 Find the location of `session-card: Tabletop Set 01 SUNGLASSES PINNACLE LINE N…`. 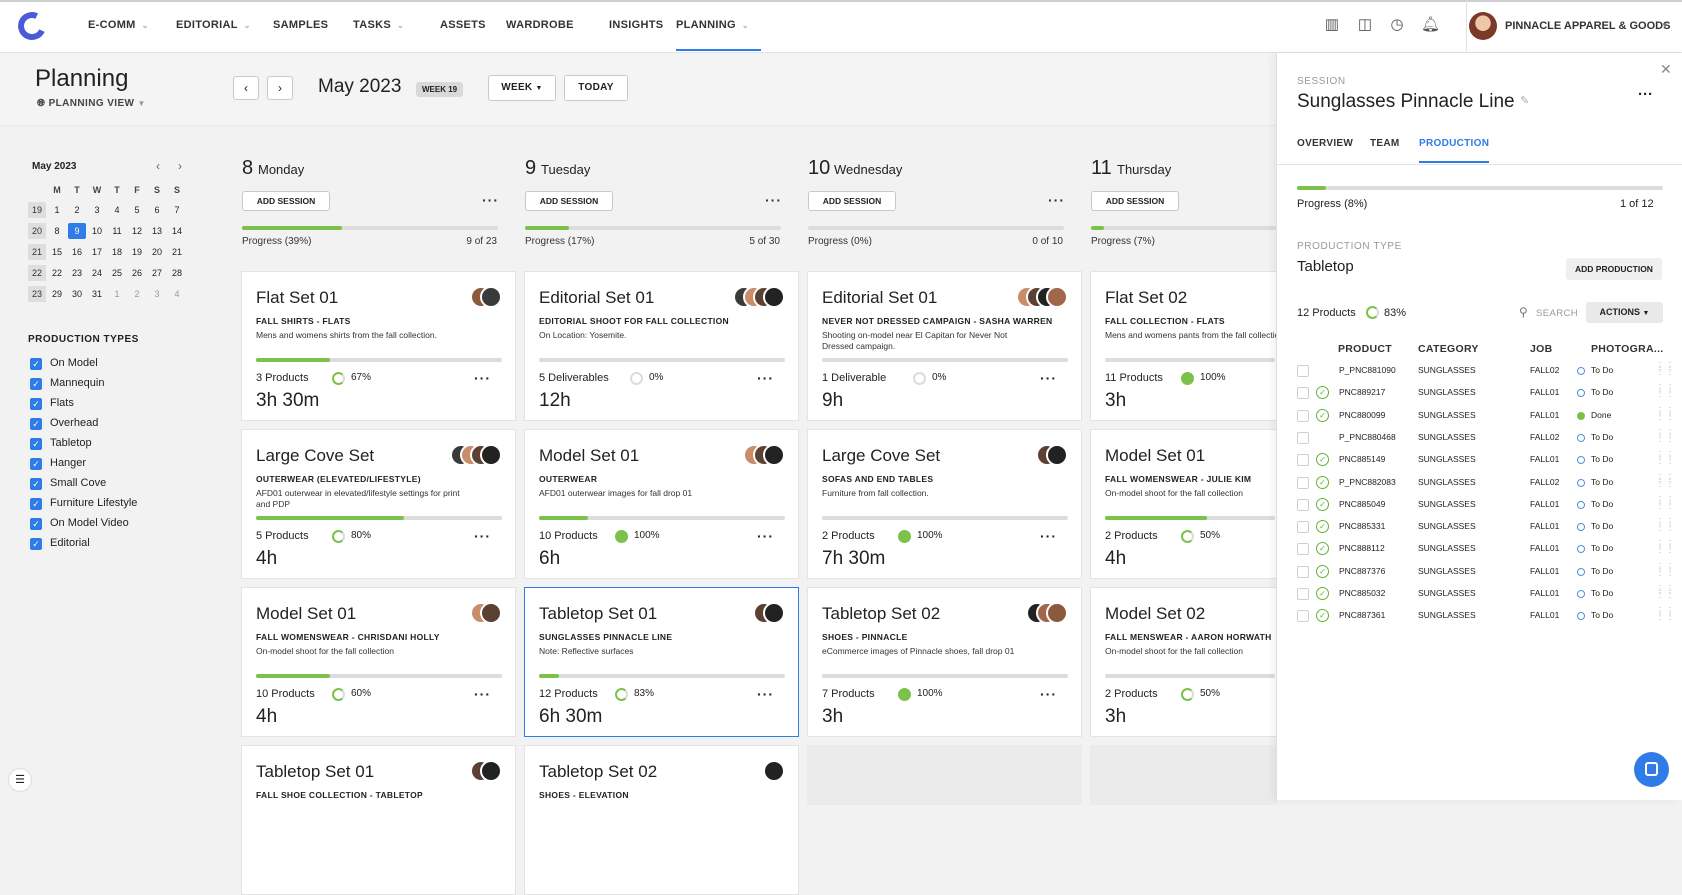

session-card: Tabletop Set 01 SUNGLASSES PINNACLE LINE N… is located at coordinates (661, 662).